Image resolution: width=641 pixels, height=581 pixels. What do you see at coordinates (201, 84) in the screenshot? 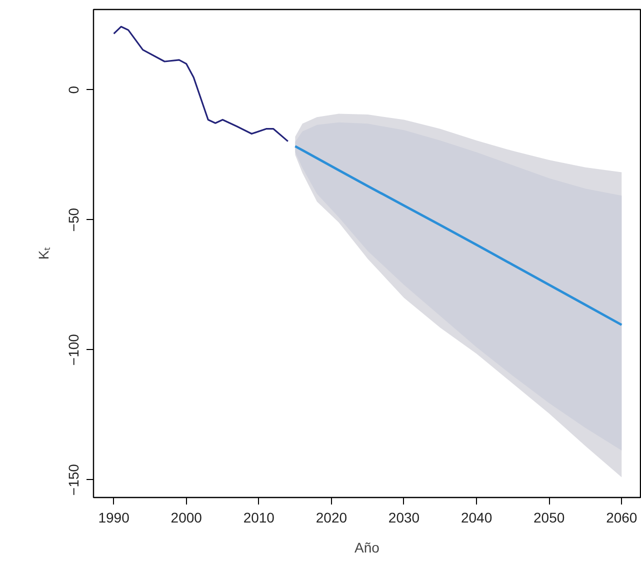
I see `line-series` at bounding box center [201, 84].